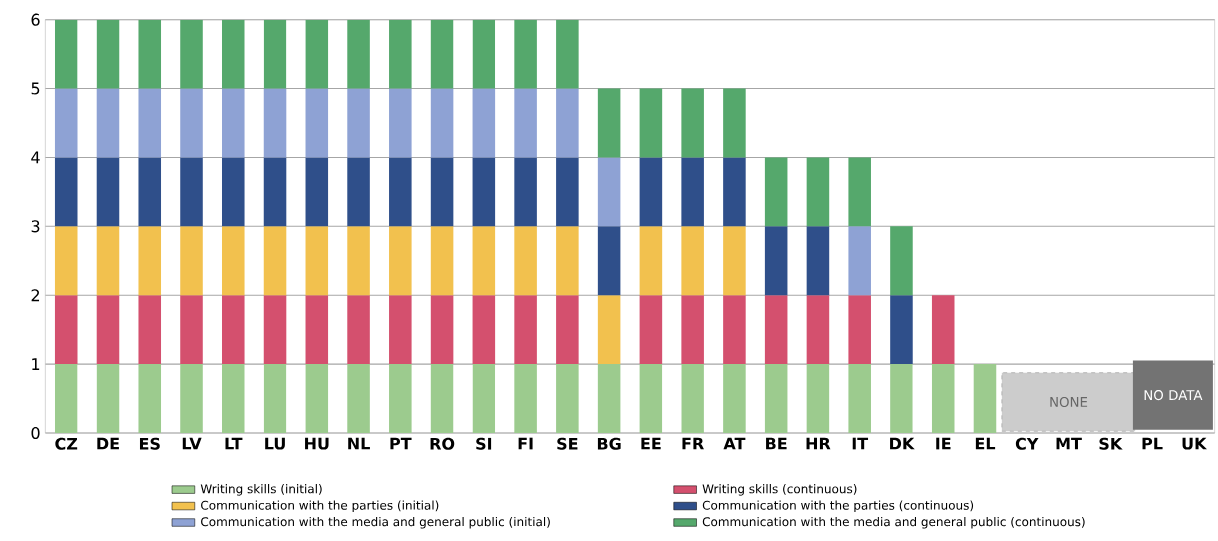  What do you see at coordinates (1027, 443) in the screenshot?
I see `x-tick-label: CY` at bounding box center [1027, 443].